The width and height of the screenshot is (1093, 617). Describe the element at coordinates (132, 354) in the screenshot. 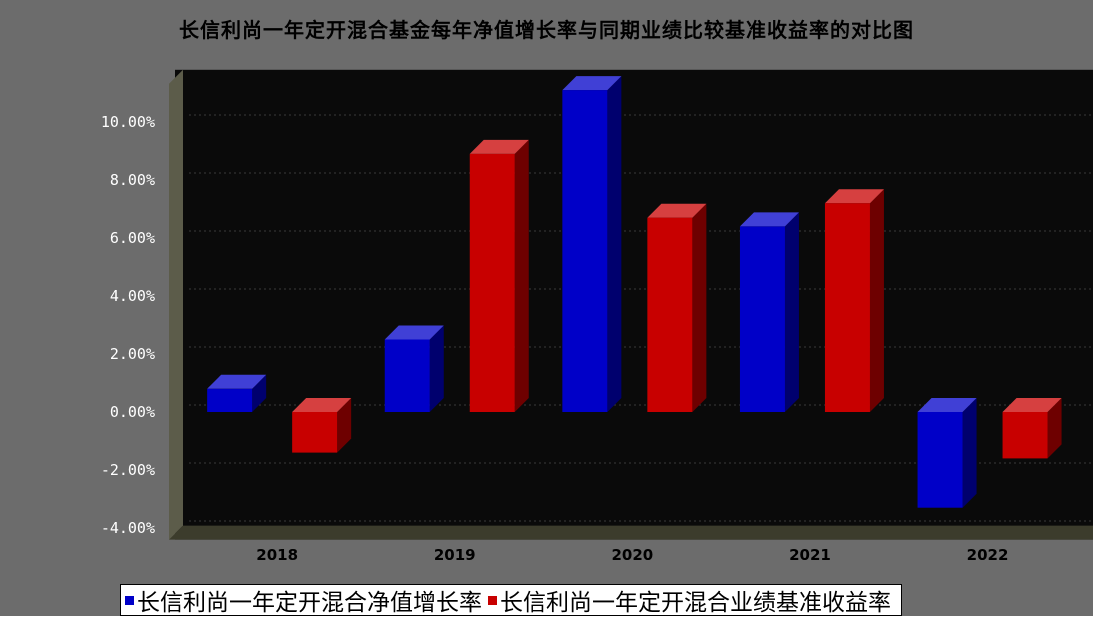

I see `y-tick-label: 2.00%` at that location.